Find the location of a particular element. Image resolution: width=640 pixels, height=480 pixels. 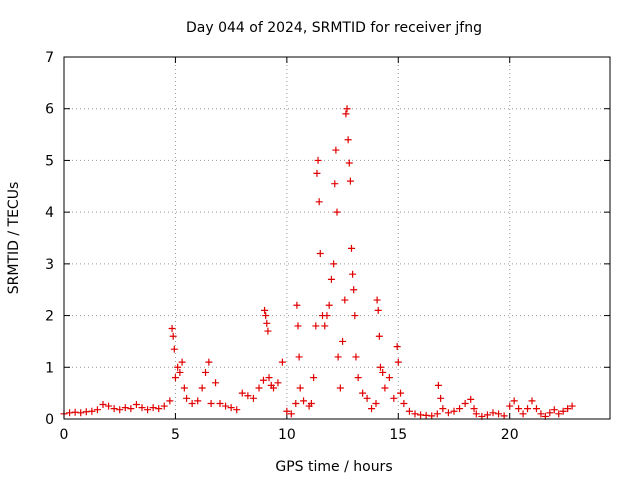

y-axis-label: SRMTID / TECUs is located at coordinates (14, 238).